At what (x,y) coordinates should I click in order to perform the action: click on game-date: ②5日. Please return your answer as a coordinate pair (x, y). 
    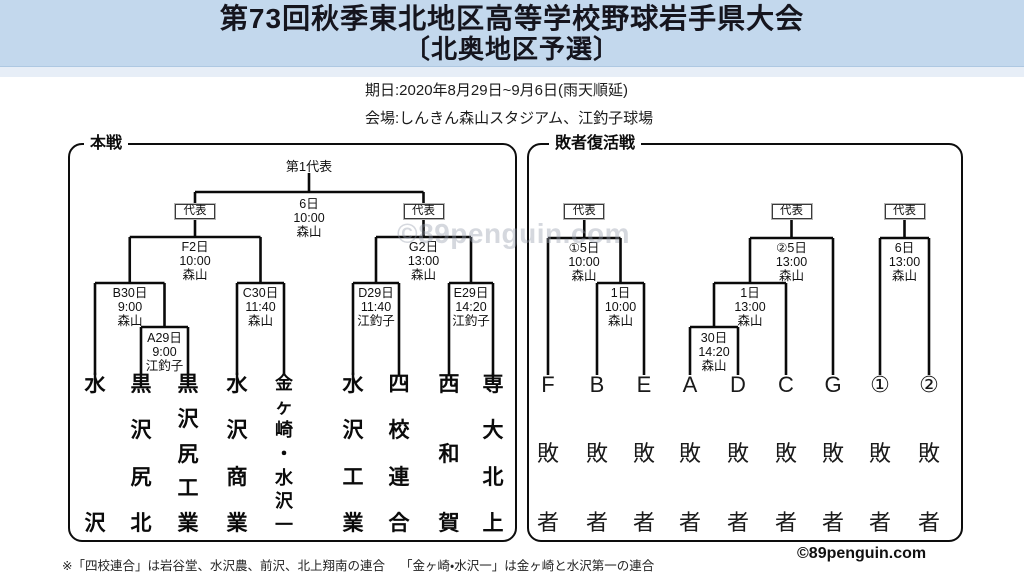
    Looking at the image, I should click on (791, 248).